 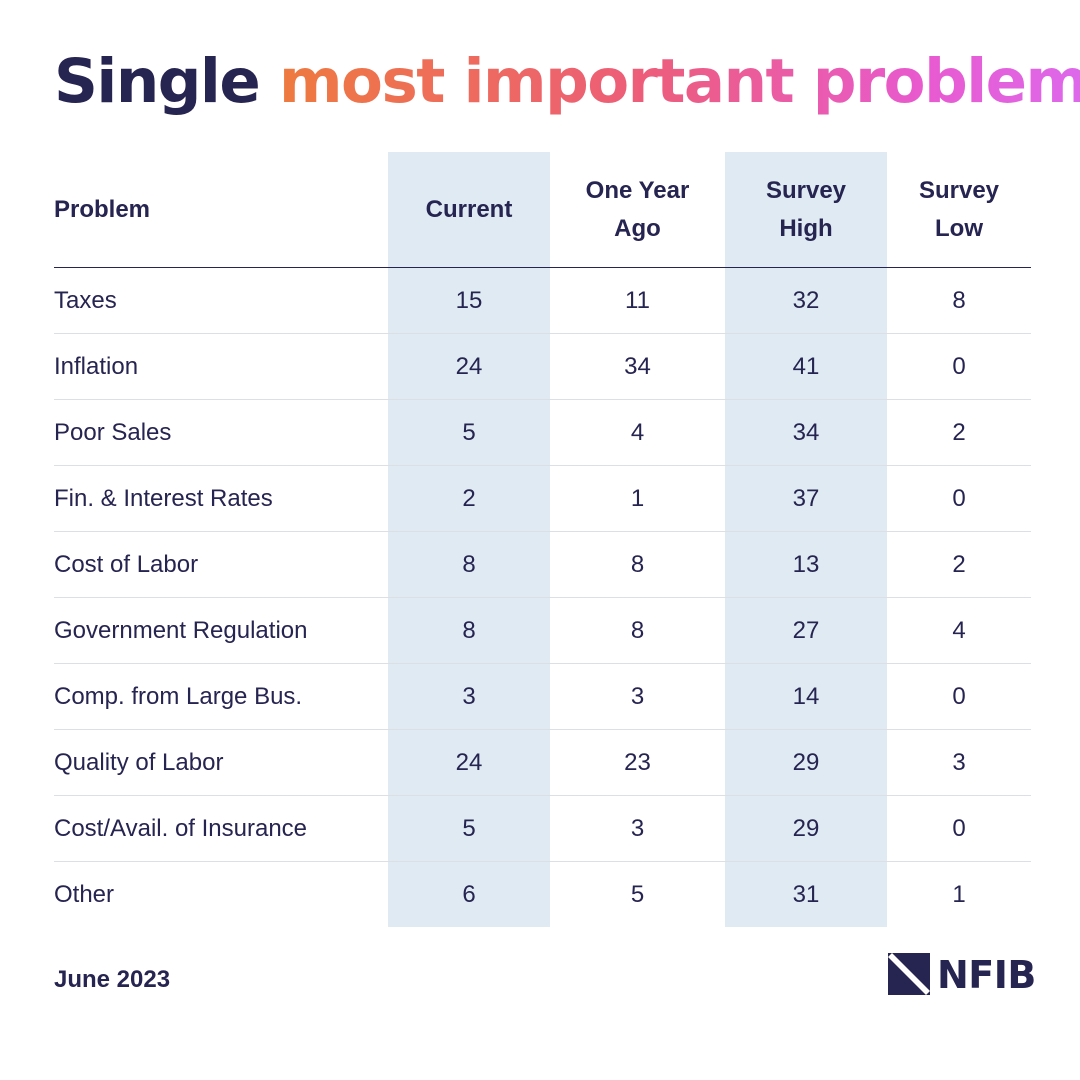 I want to click on cell-problem: Fin. & Interest Rates, so click(x=221, y=498).